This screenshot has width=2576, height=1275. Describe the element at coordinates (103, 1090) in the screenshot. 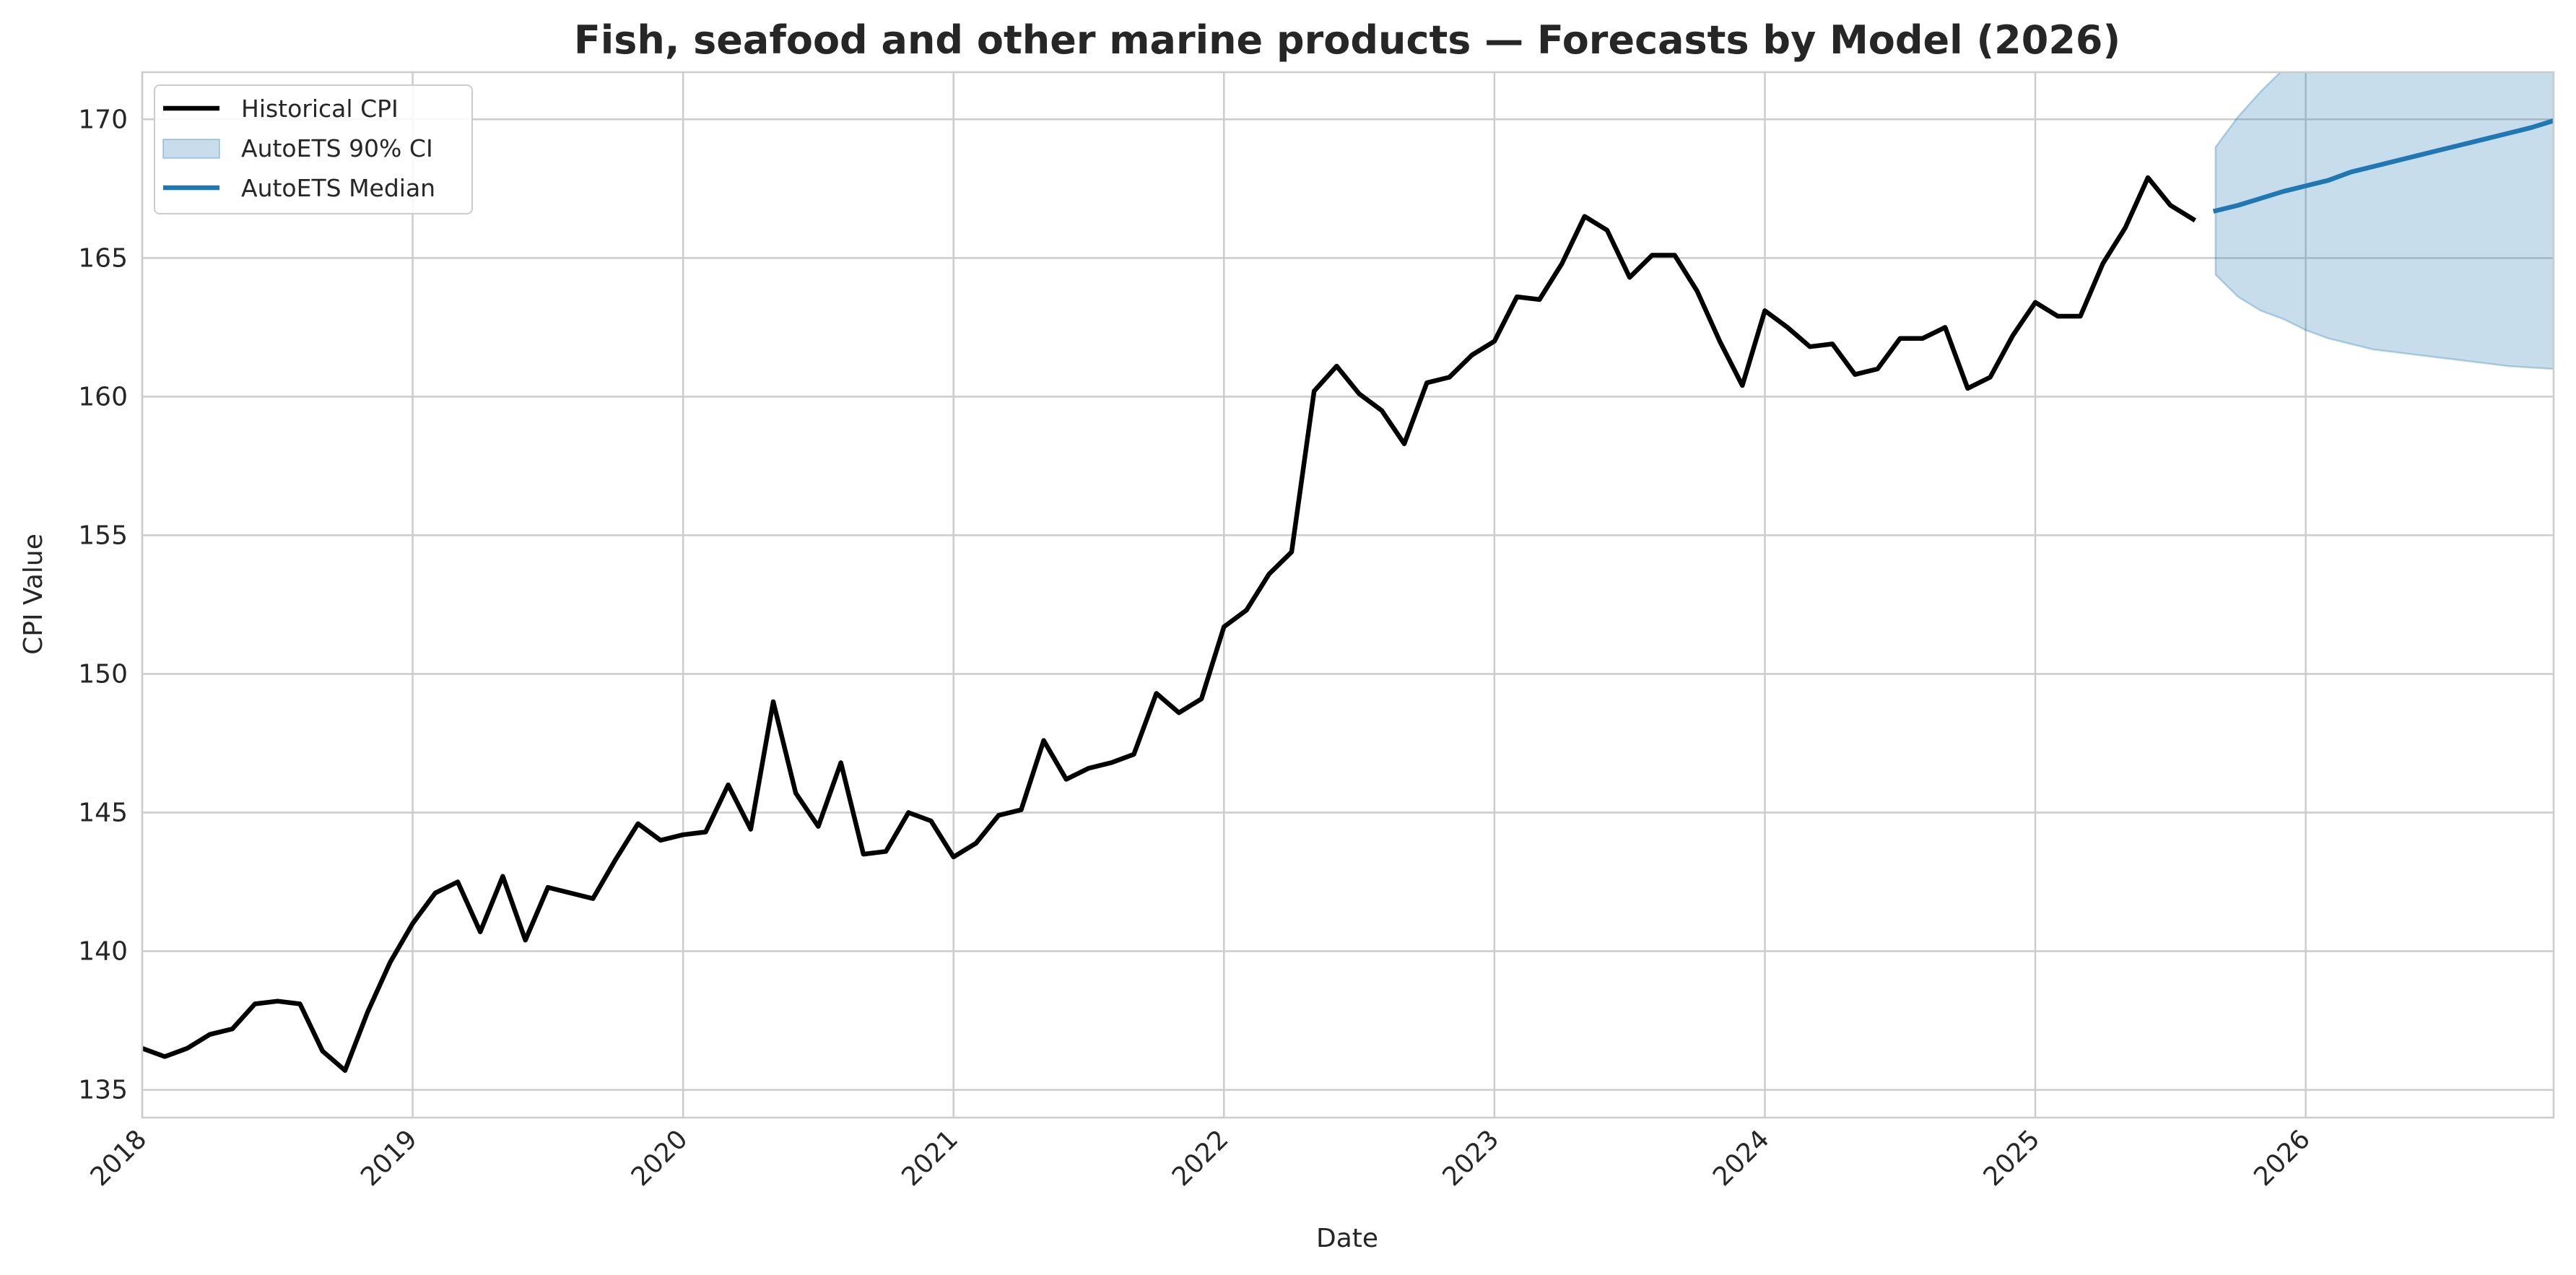

I see `y-tick-label: 135` at that location.